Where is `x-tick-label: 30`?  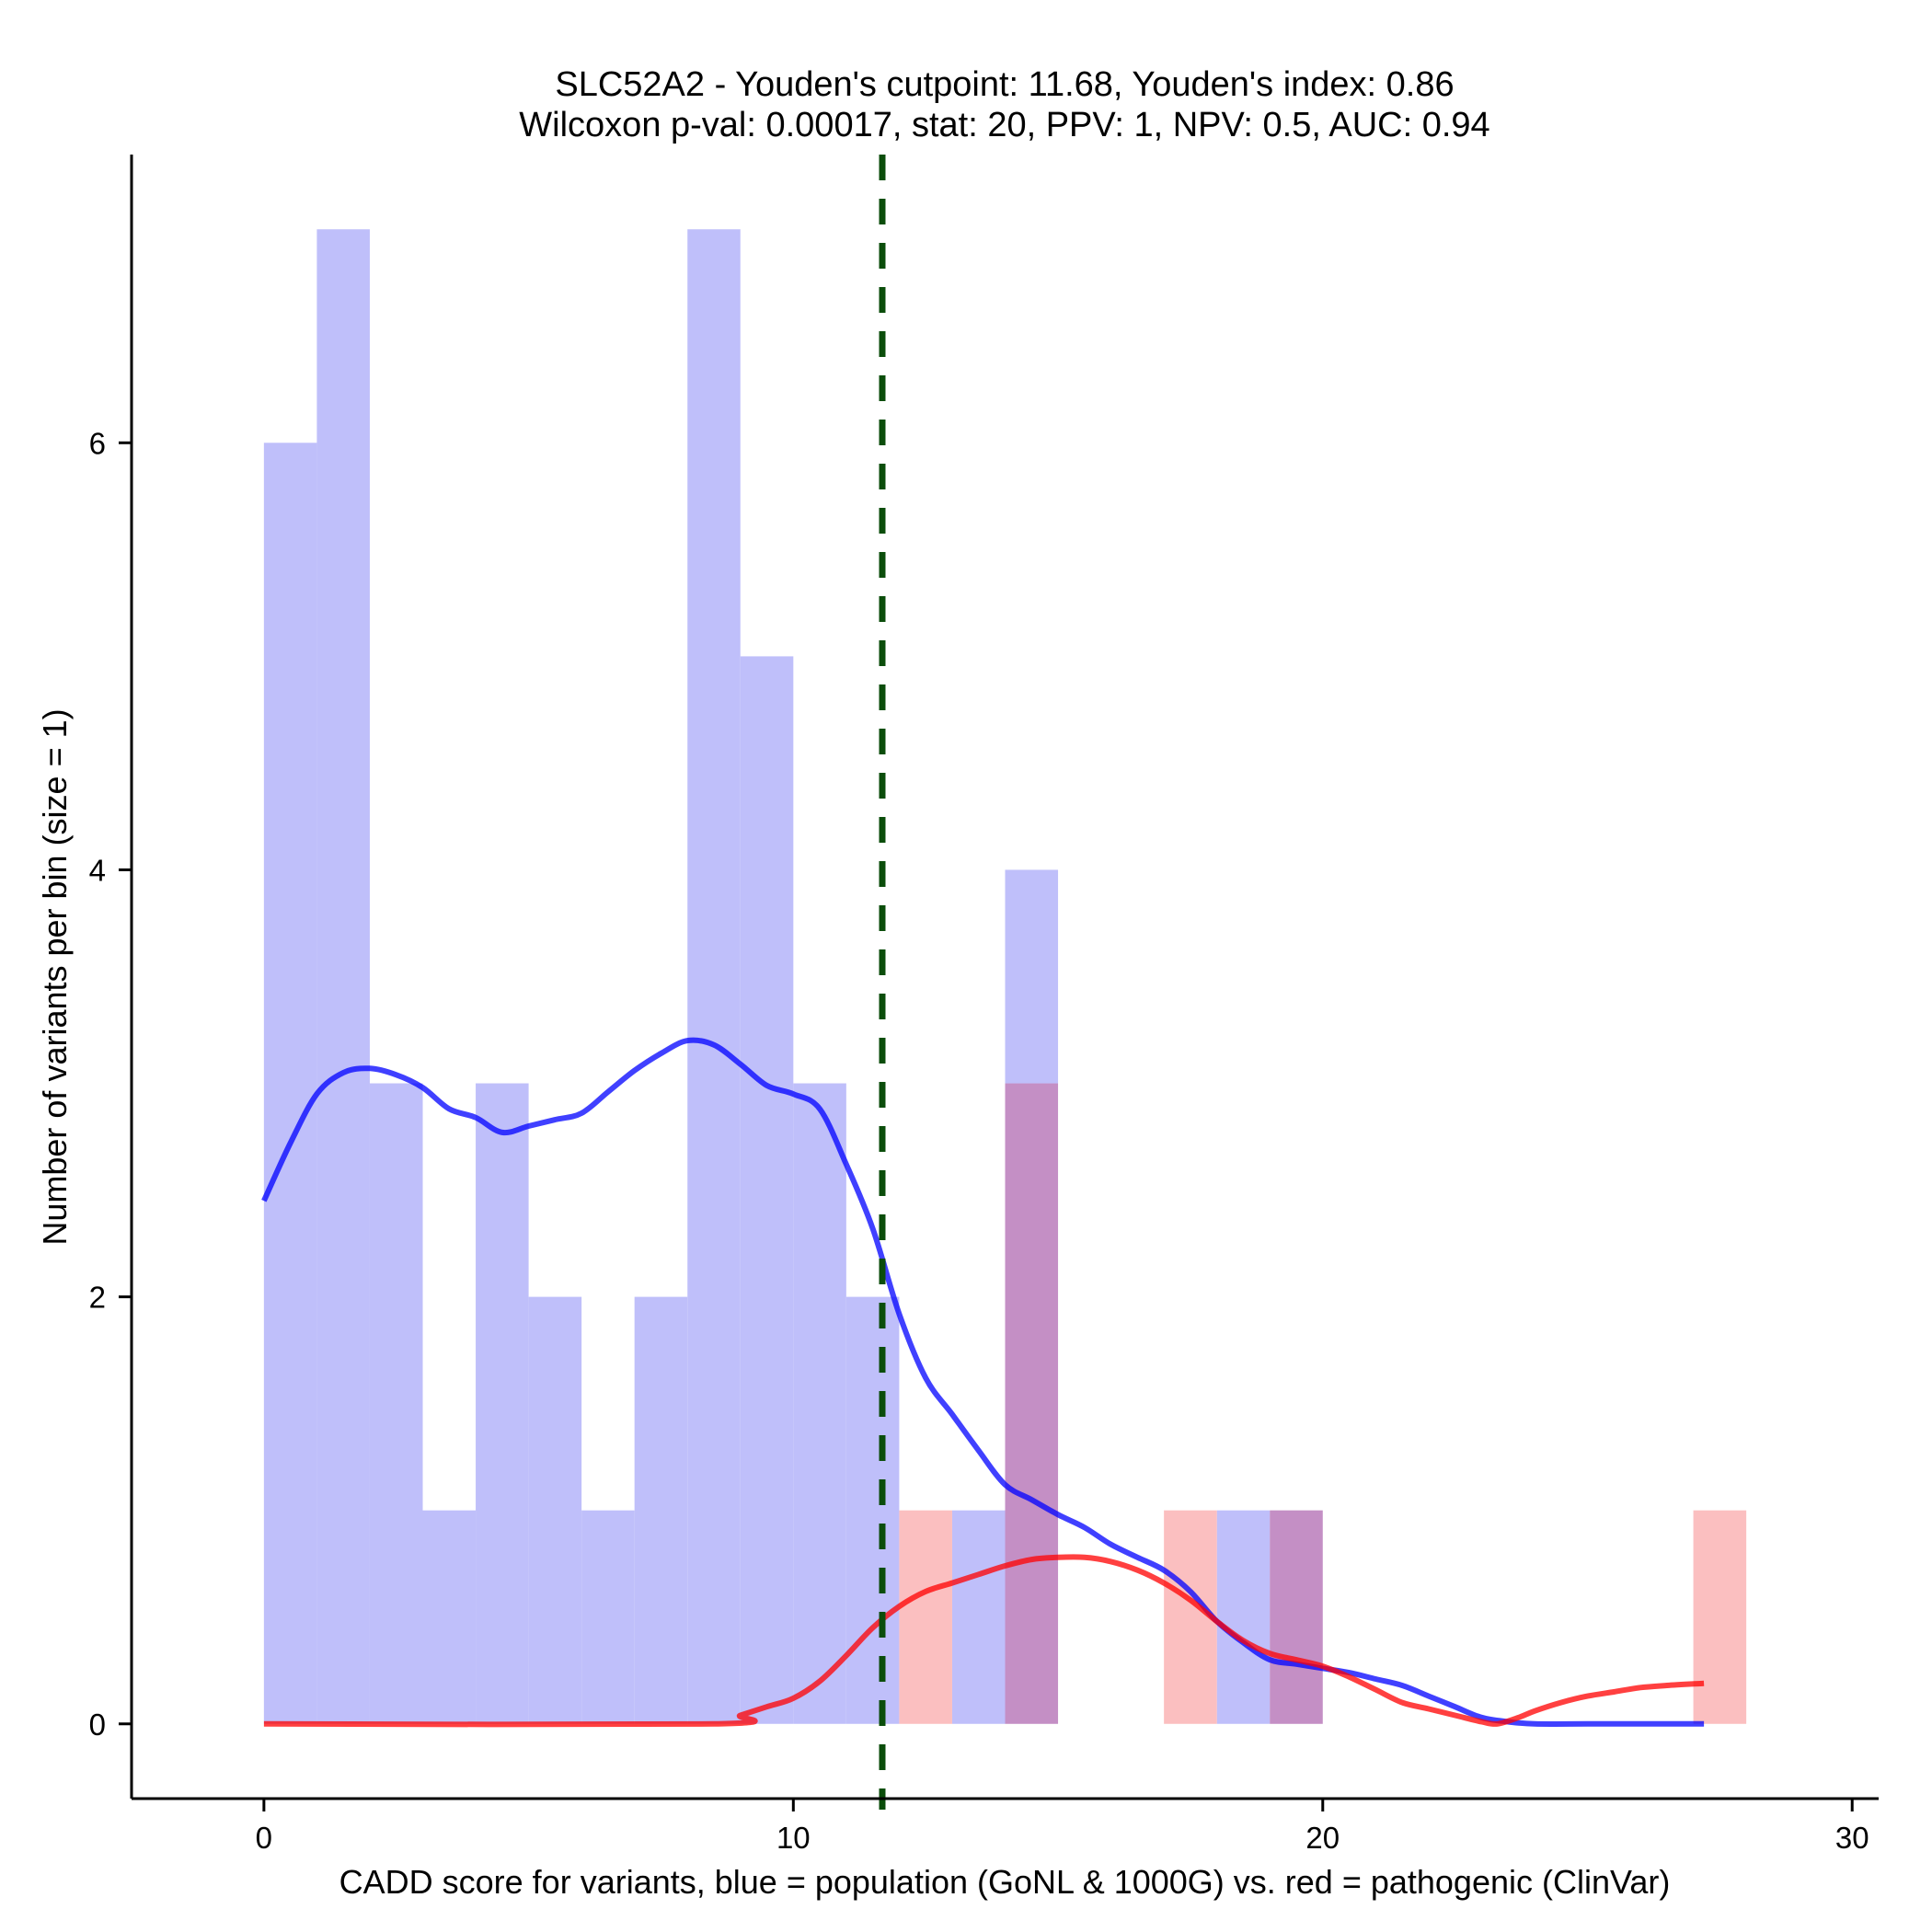 x-tick-label: 30 is located at coordinates (1852, 1838).